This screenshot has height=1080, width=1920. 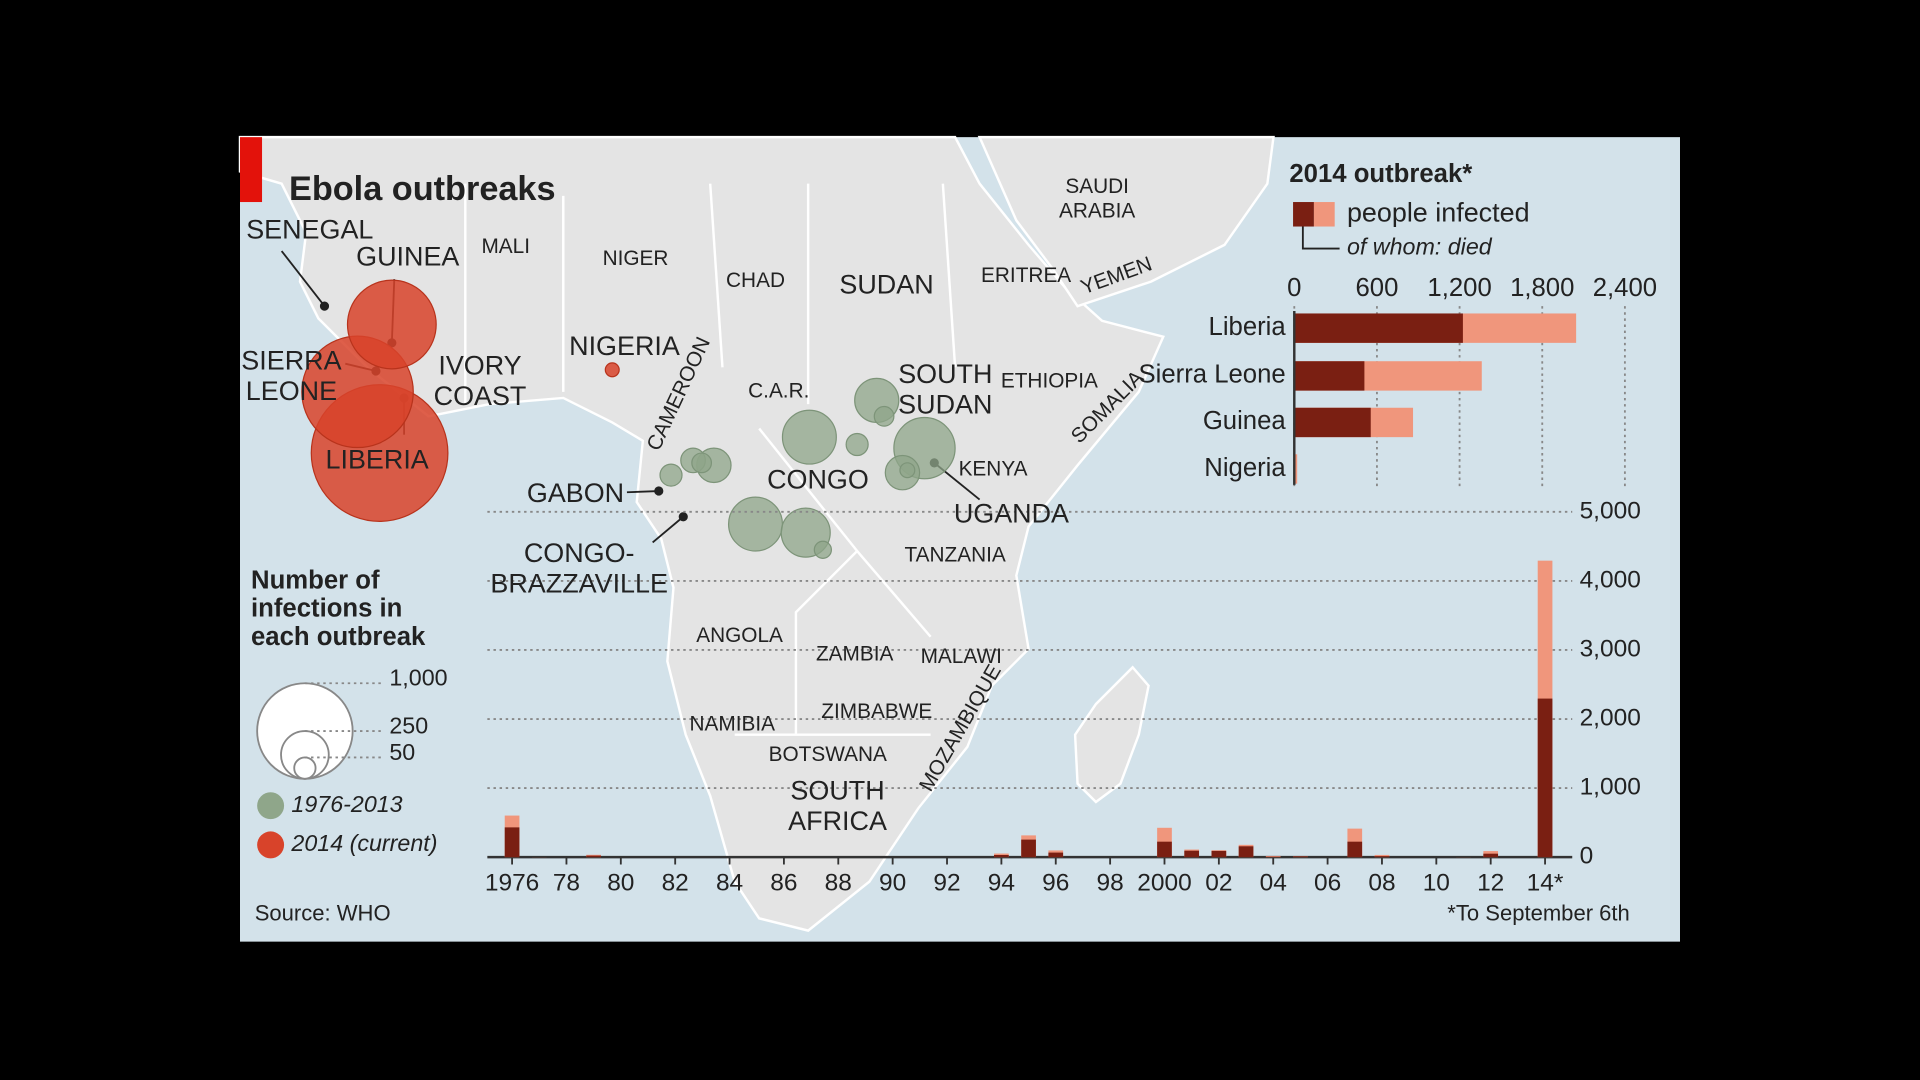 What do you see at coordinates (818, 479) in the screenshot?
I see `map-label: CONGO` at bounding box center [818, 479].